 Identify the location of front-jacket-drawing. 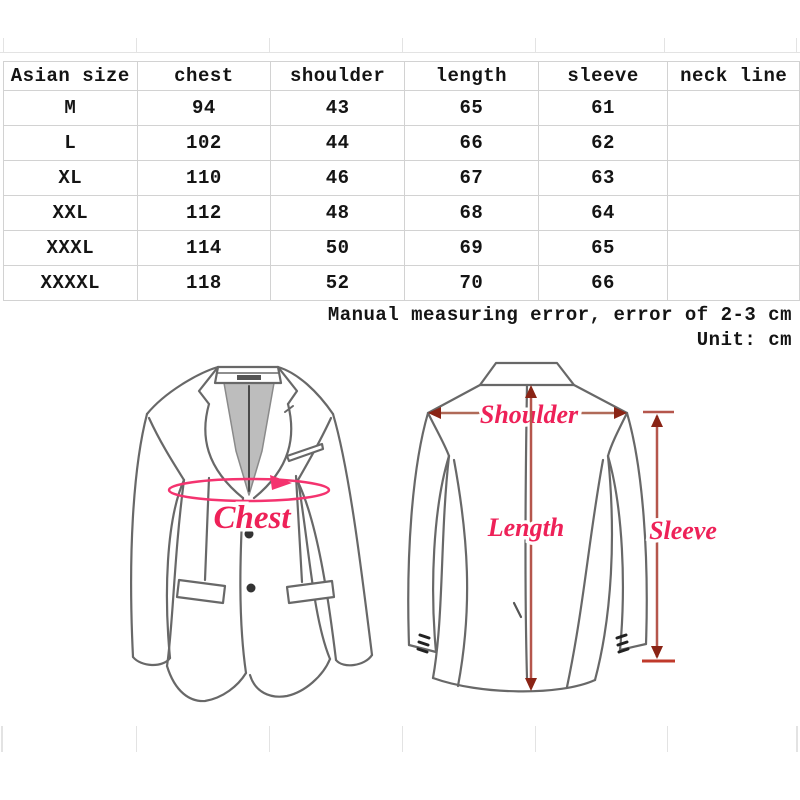
(252, 534).